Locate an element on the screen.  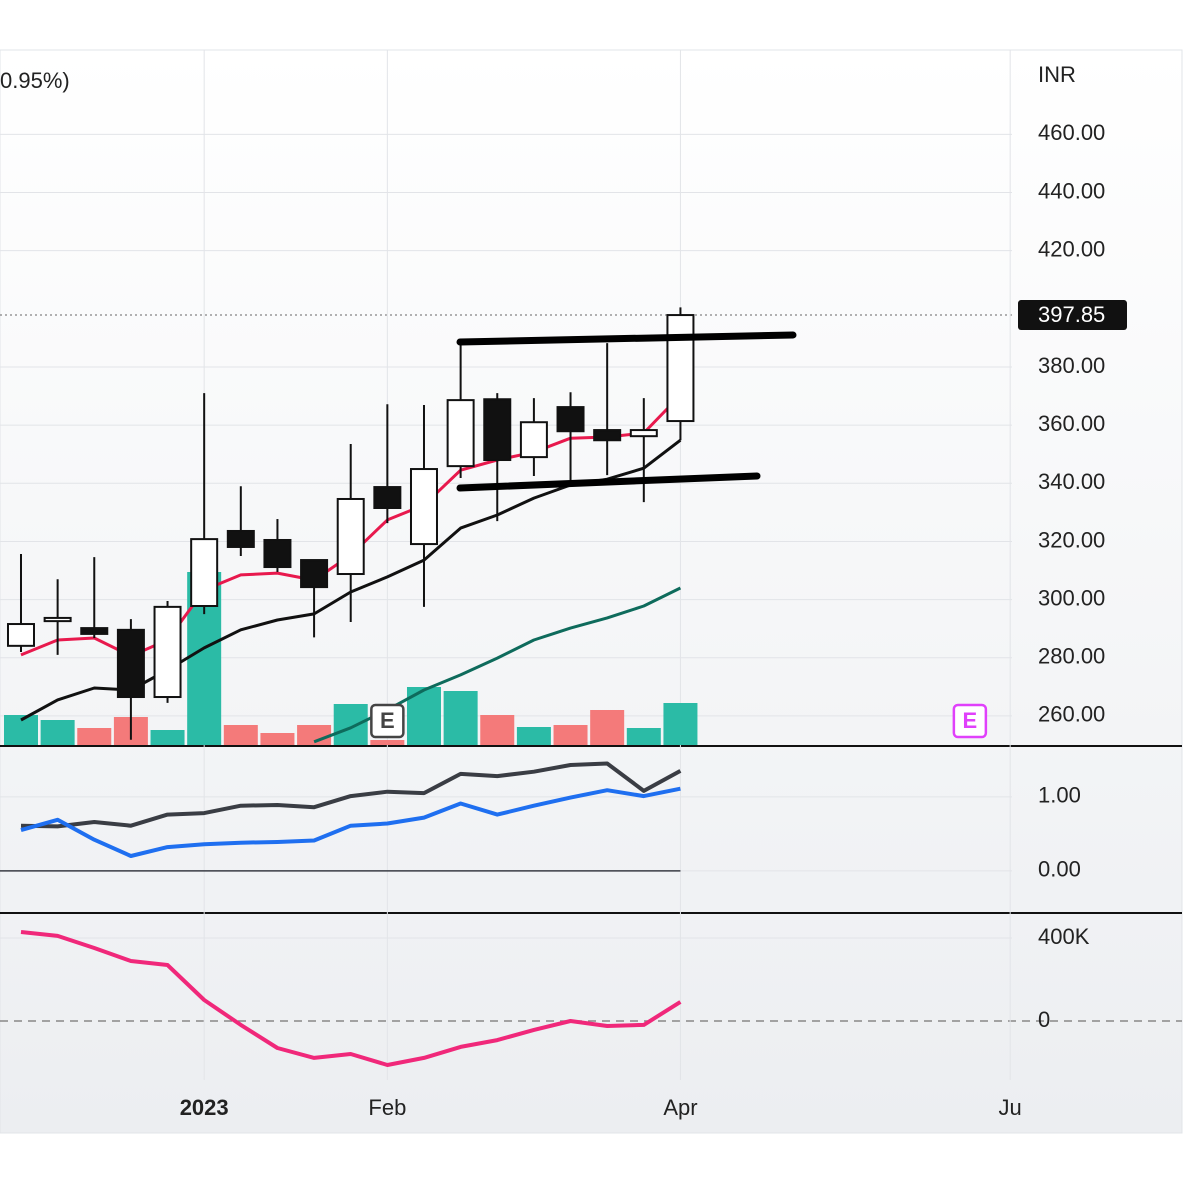
y-tick-label: 400K is located at coordinates (1064, 936).